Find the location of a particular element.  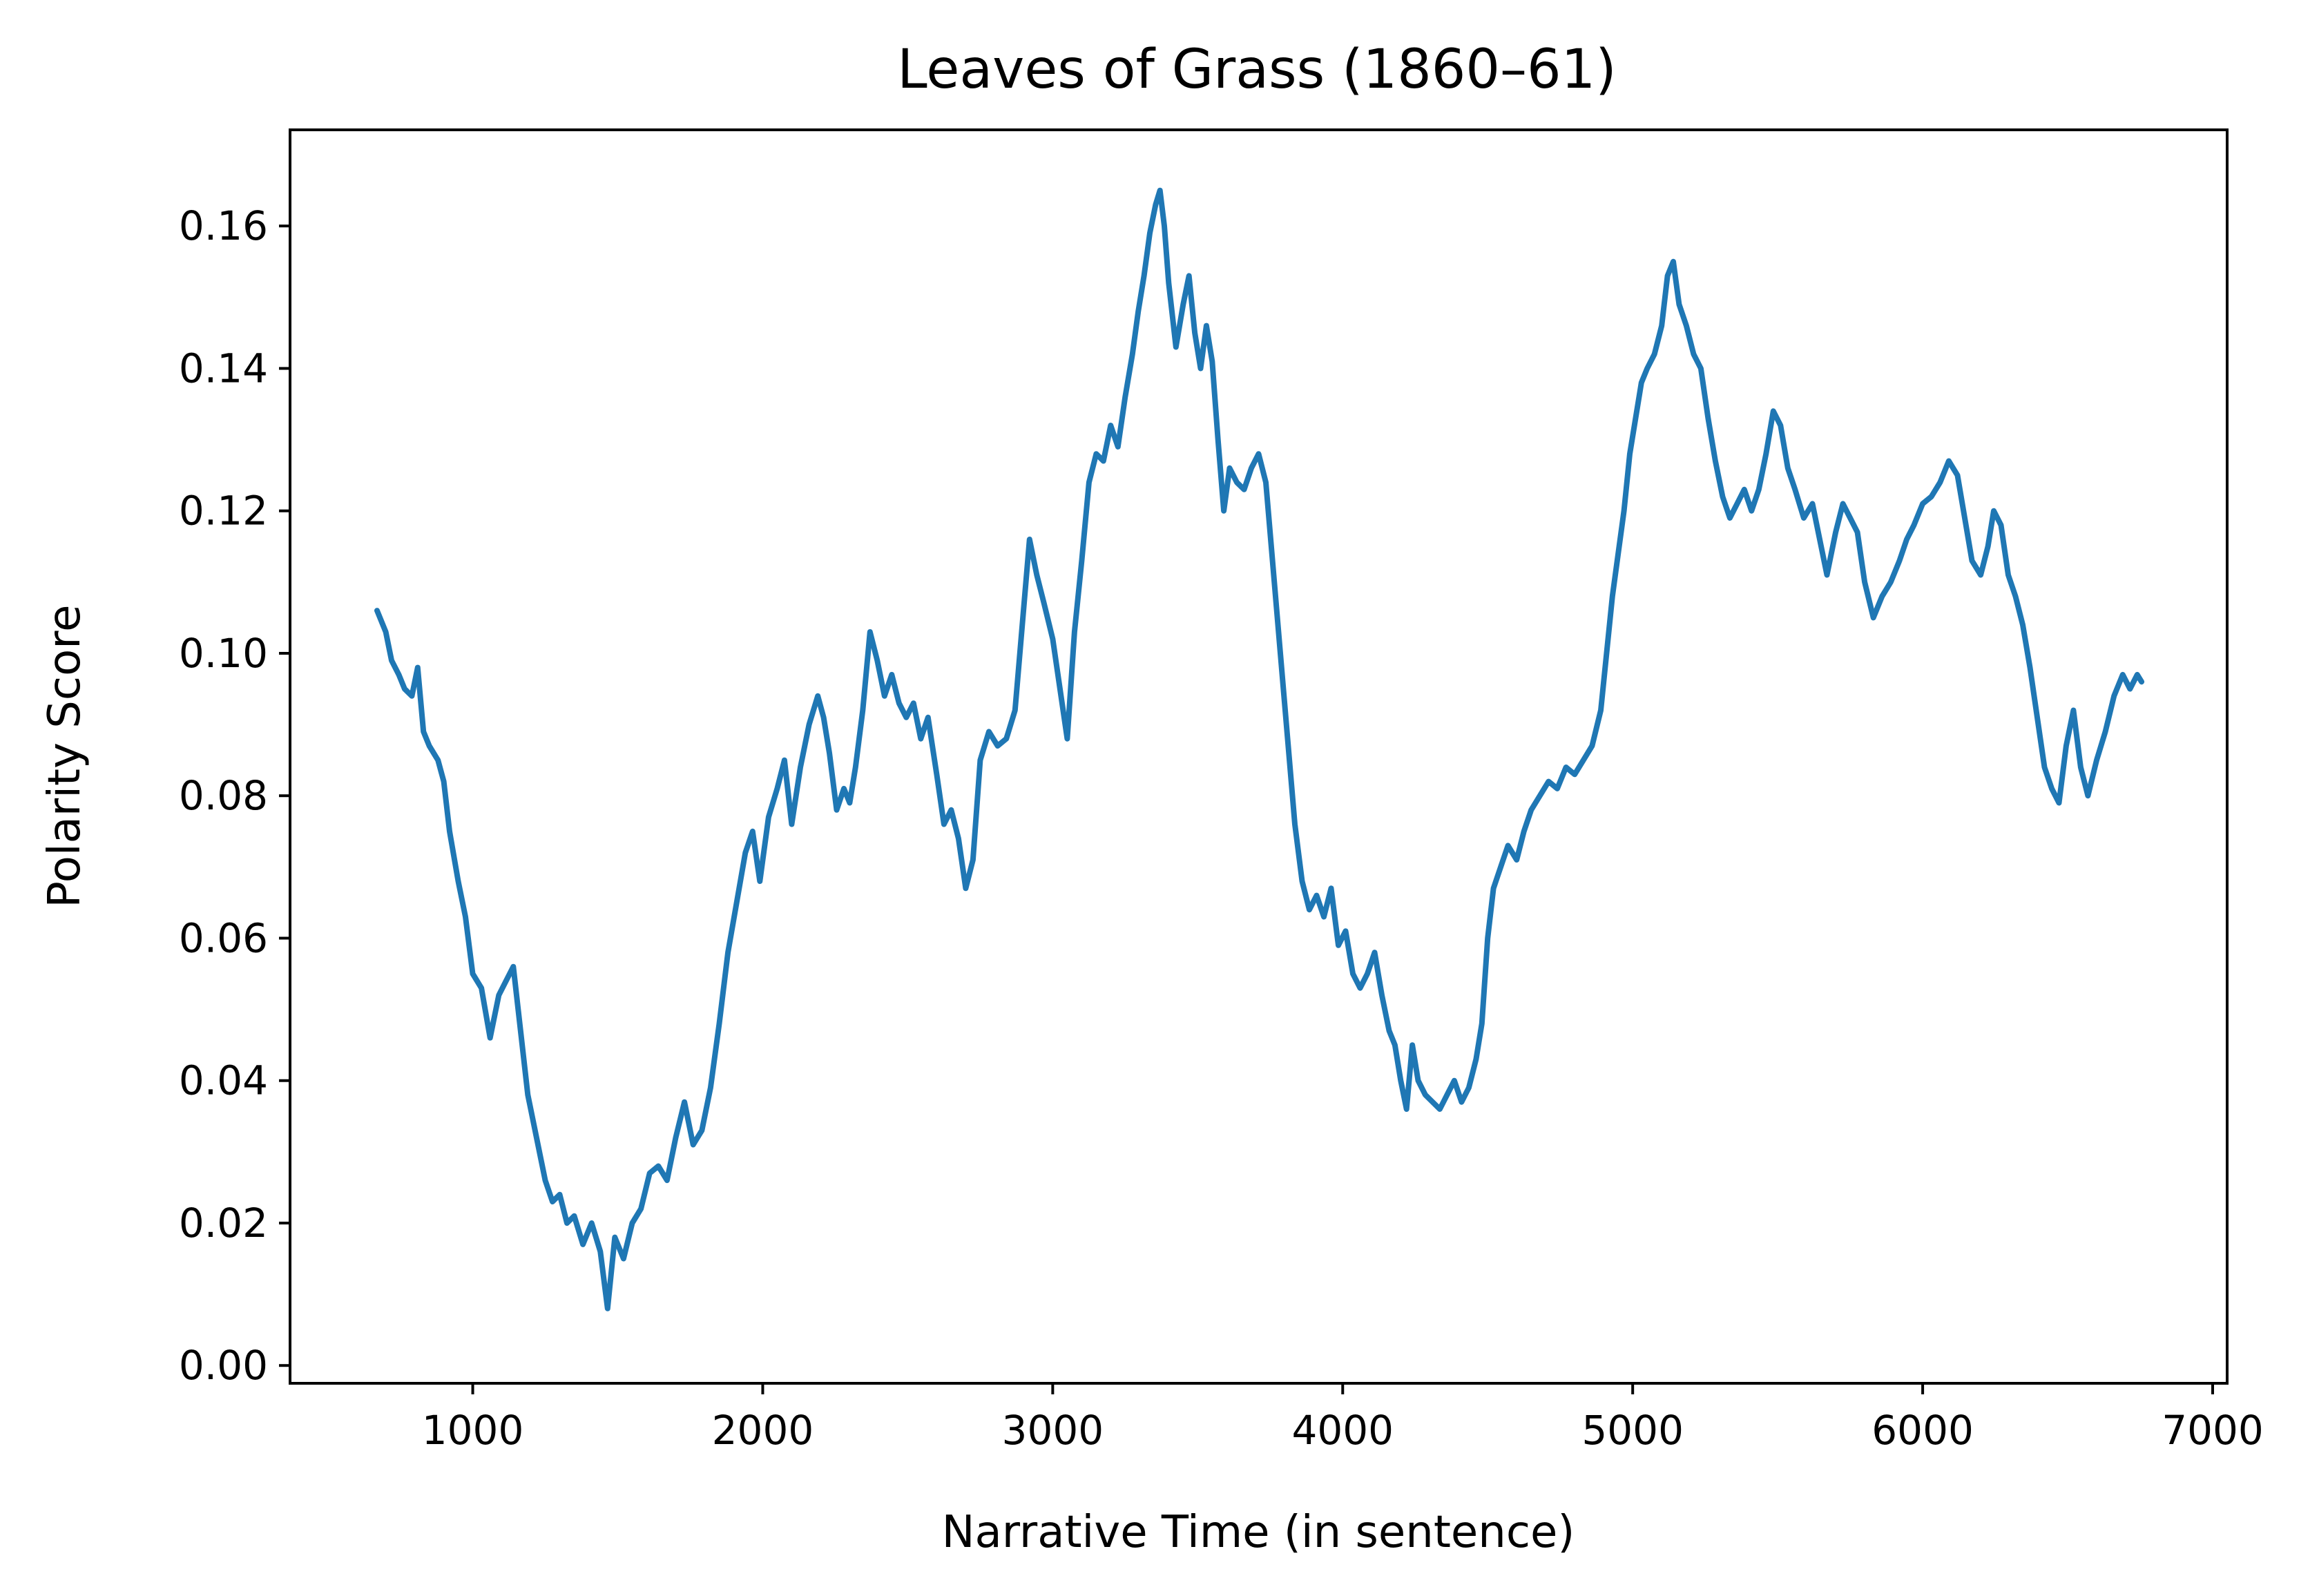

x-axis-label: Narrative Time (in sentence) is located at coordinates (1258, 1532).